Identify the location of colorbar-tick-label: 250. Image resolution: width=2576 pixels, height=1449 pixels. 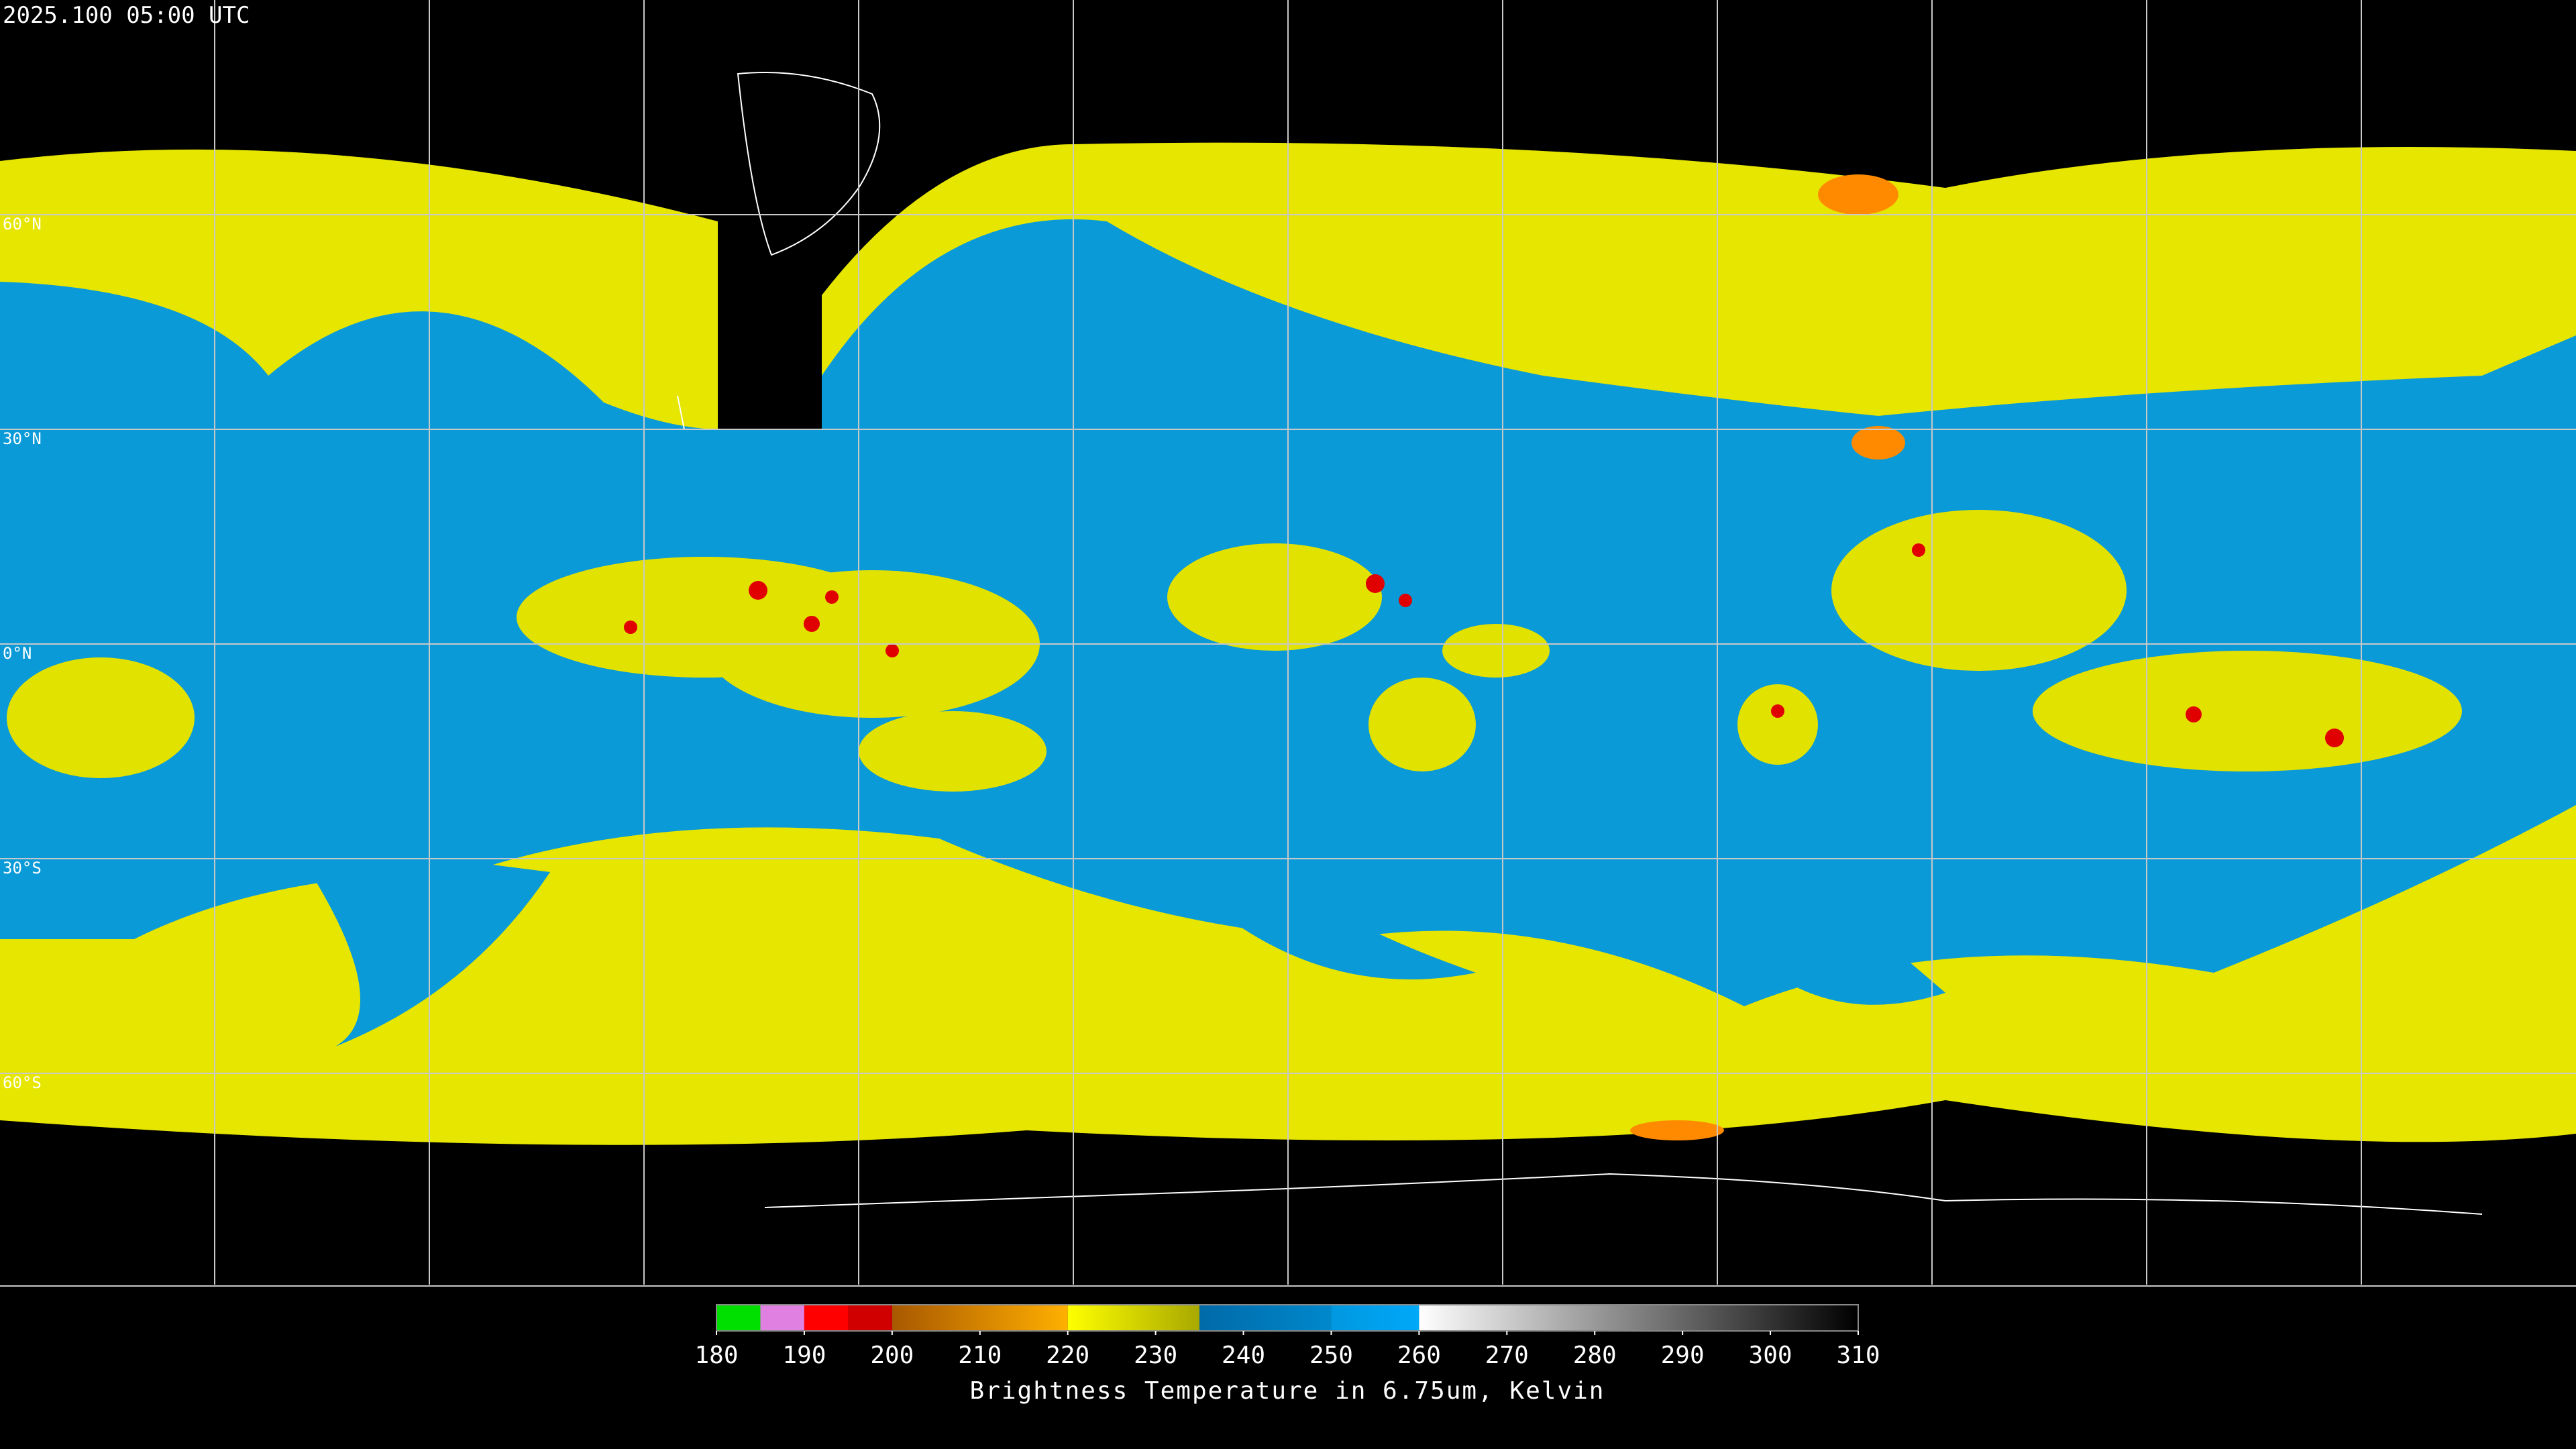
(1331, 1355).